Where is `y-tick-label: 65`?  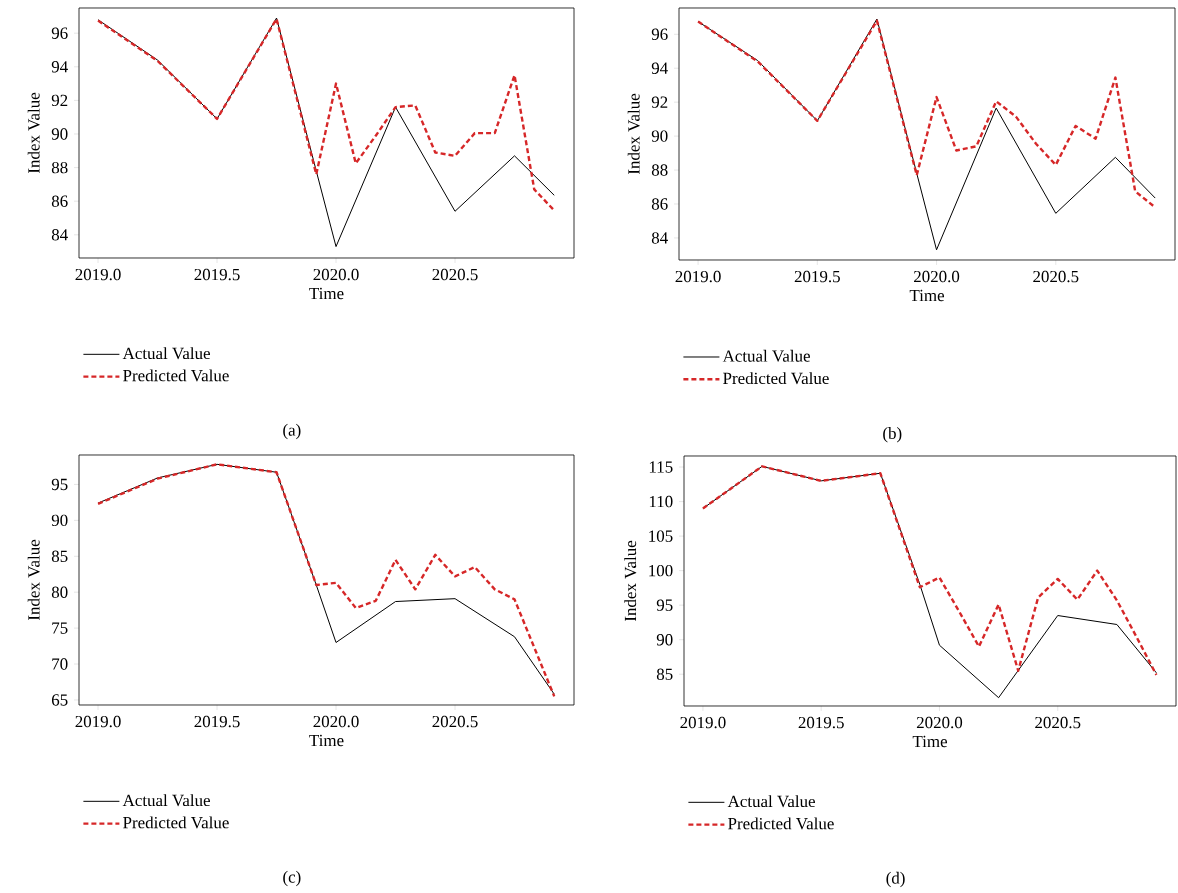
y-tick-label: 65 is located at coordinates (59, 700).